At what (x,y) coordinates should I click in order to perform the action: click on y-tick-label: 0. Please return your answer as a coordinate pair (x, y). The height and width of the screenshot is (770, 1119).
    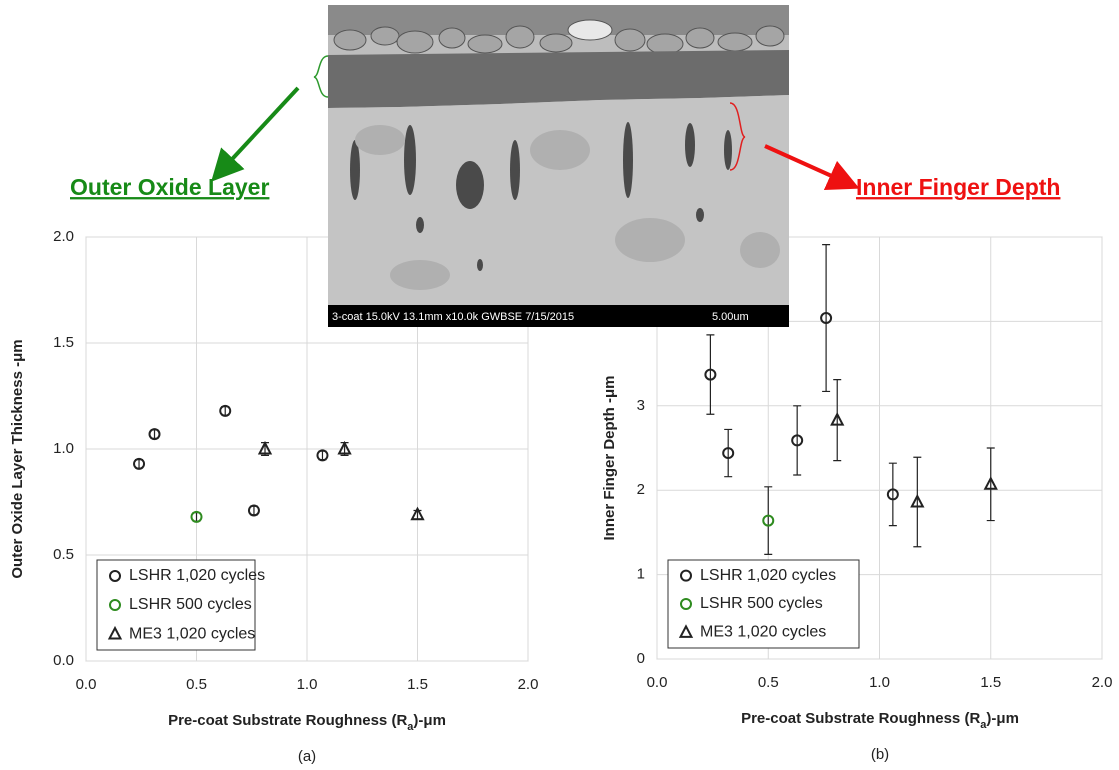
    Looking at the image, I should click on (641, 658).